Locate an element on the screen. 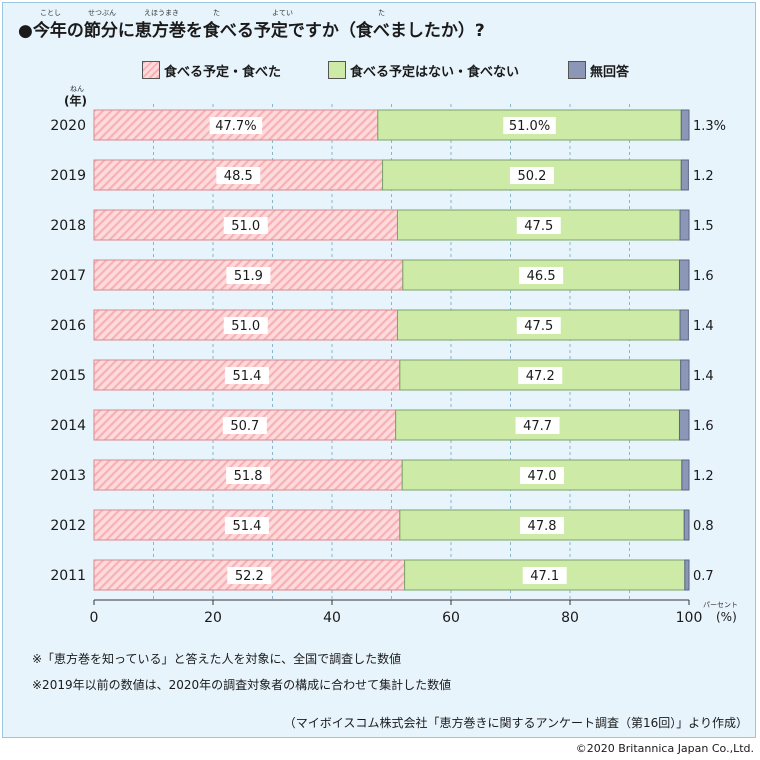  note-1: ※「恵方巻を知っている」と答えた人を対象に、全国で調査した数値 is located at coordinates (217, 659).